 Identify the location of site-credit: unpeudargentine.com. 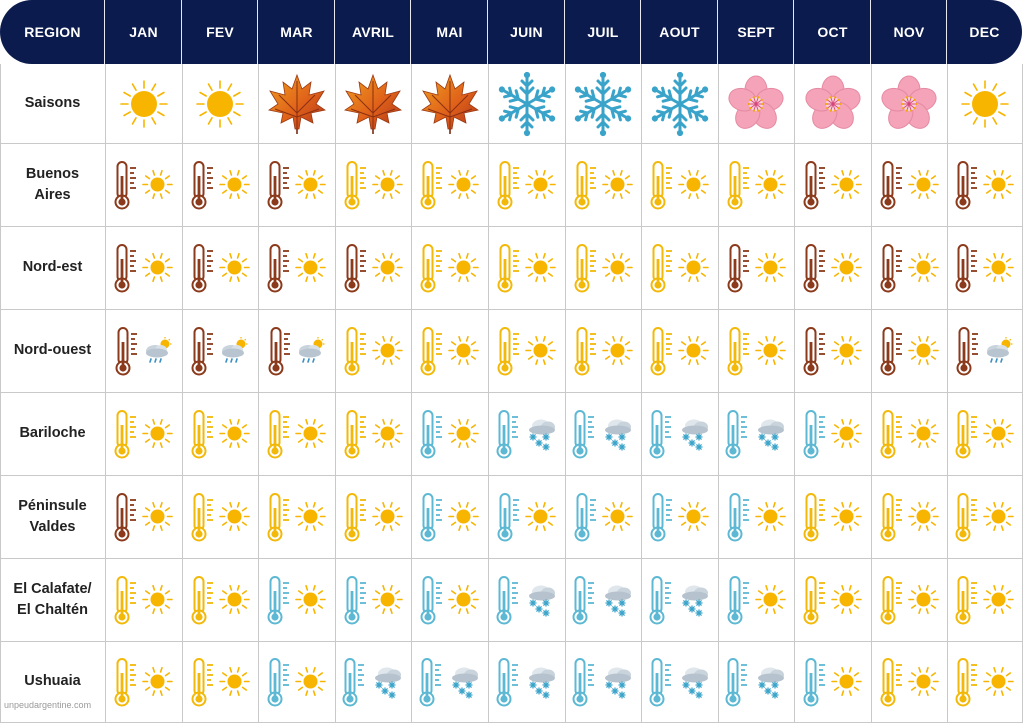
(48, 705).